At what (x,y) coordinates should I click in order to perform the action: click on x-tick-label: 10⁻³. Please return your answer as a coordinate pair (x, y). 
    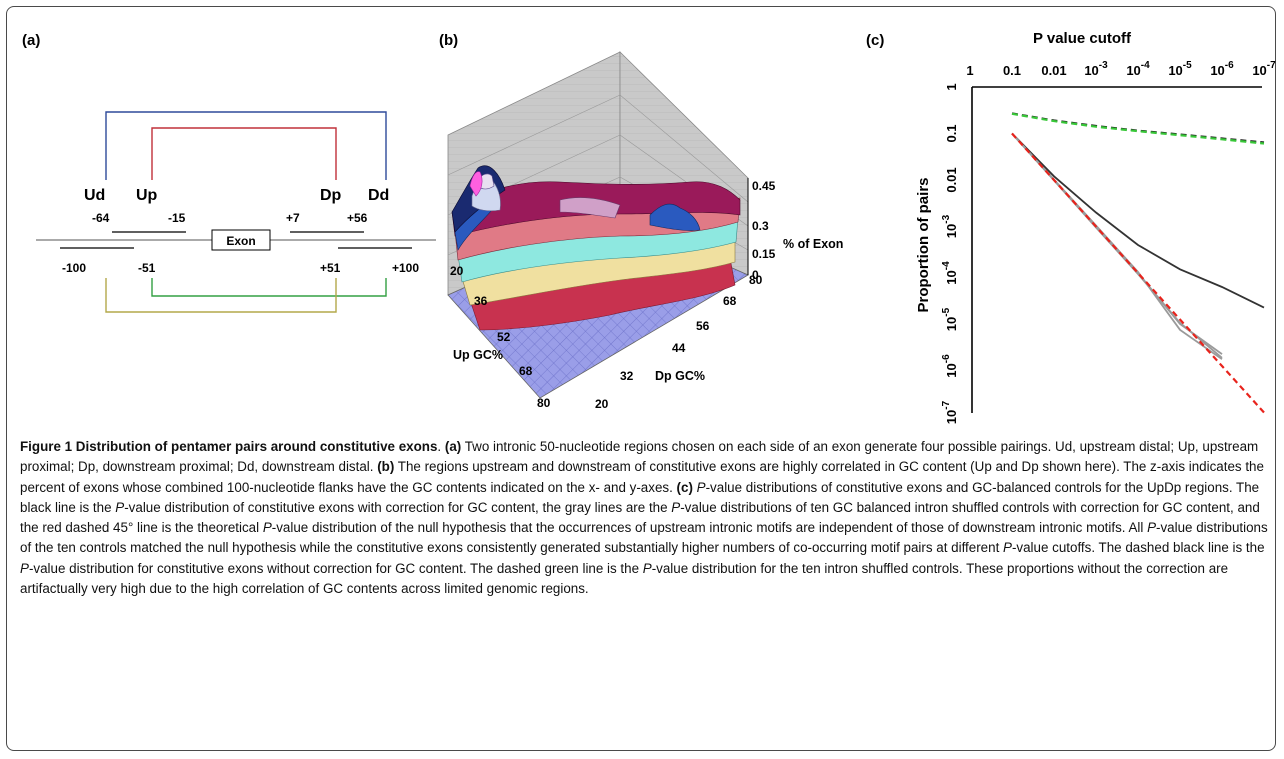
    Looking at the image, I should click on (1096, 69).